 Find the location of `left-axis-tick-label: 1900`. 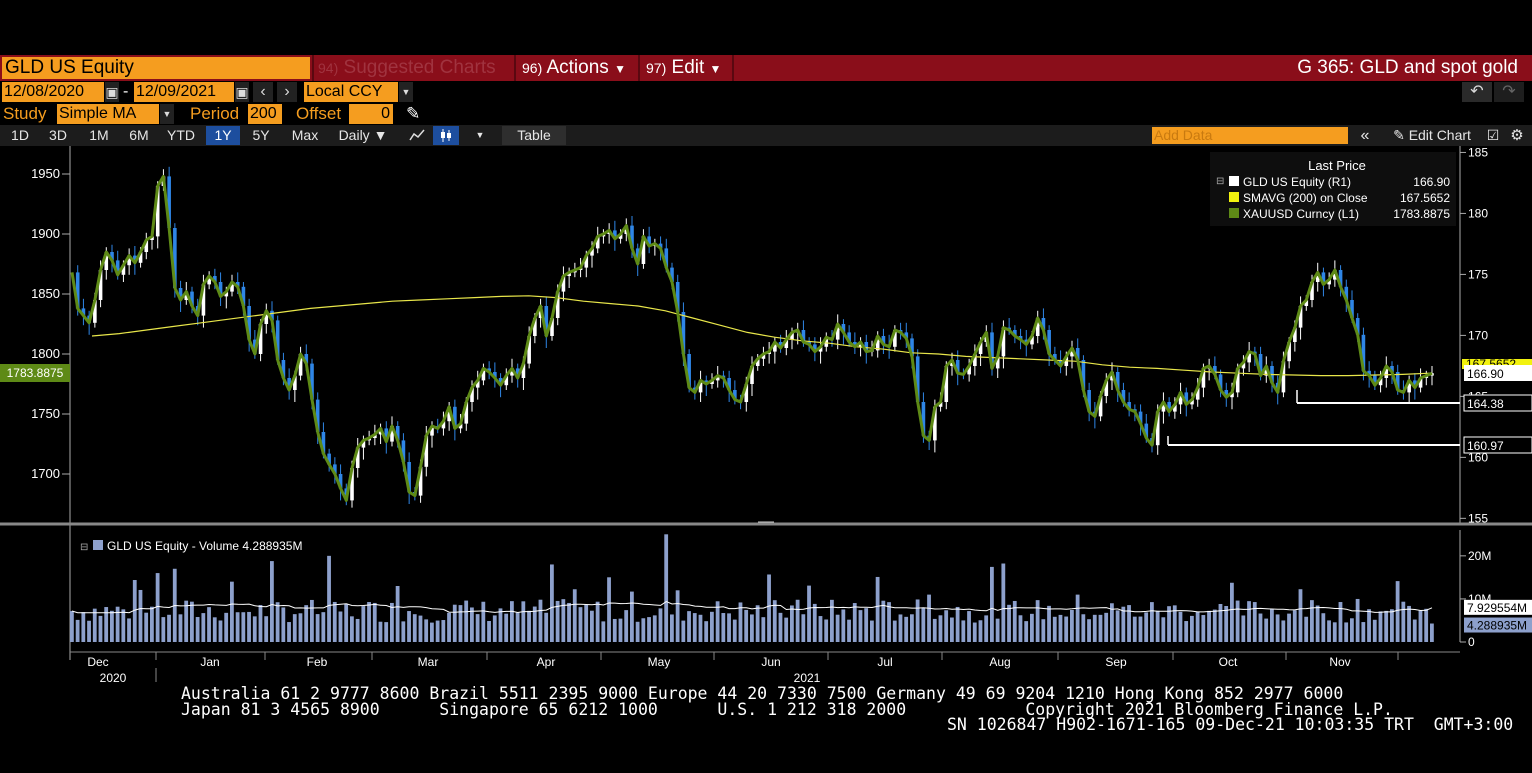

left-axis-tick-label: 1900 is located at coordinates (45, 233).